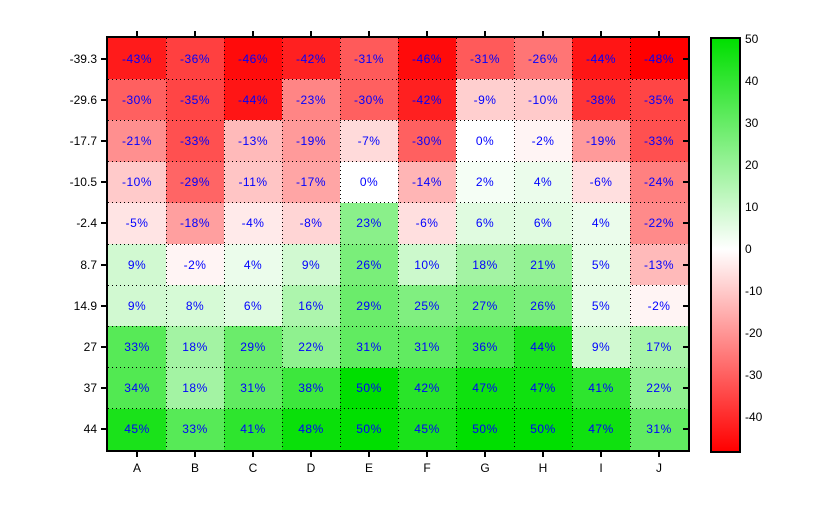 The image size is (839, 506). I want to click on heatmap-cell: 47%, so click(485, 388).